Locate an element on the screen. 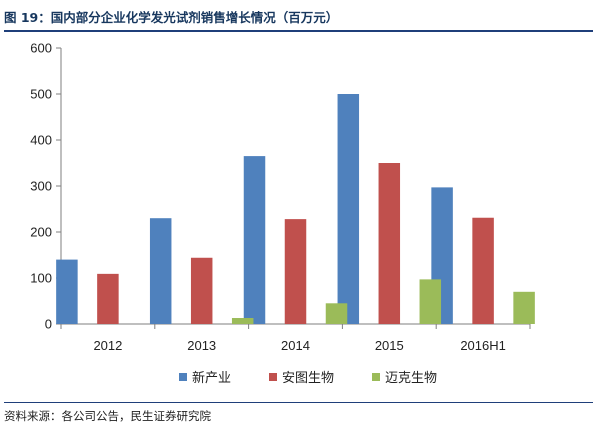 This screenshot has height=429, width=597. x-axis: 2012 2013 2014 2015 2016H1 is located at coordinates (295, 338).